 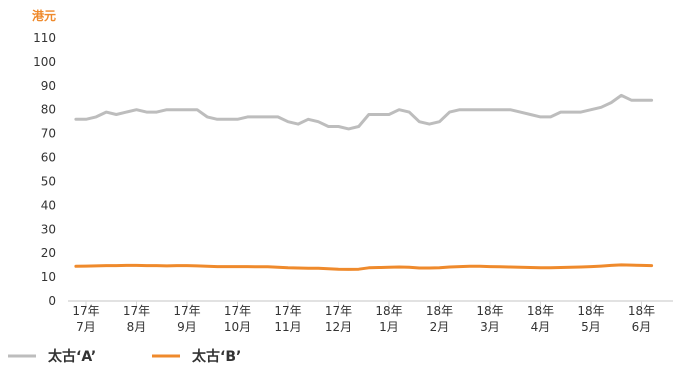 What do you see at coordinates (48, 277) in the screenshot?
I see `y-tick-label: 10` at bounding box center [48, 277].